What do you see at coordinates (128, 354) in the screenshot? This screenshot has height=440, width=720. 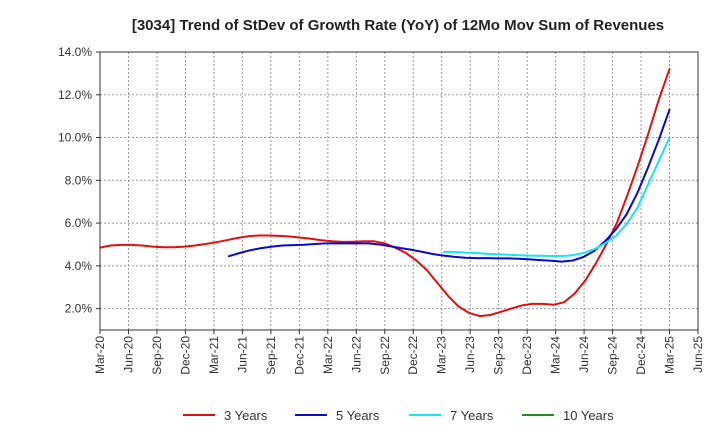 I see `x-tick-label: Jun-20` at bounding box center [128, 354].